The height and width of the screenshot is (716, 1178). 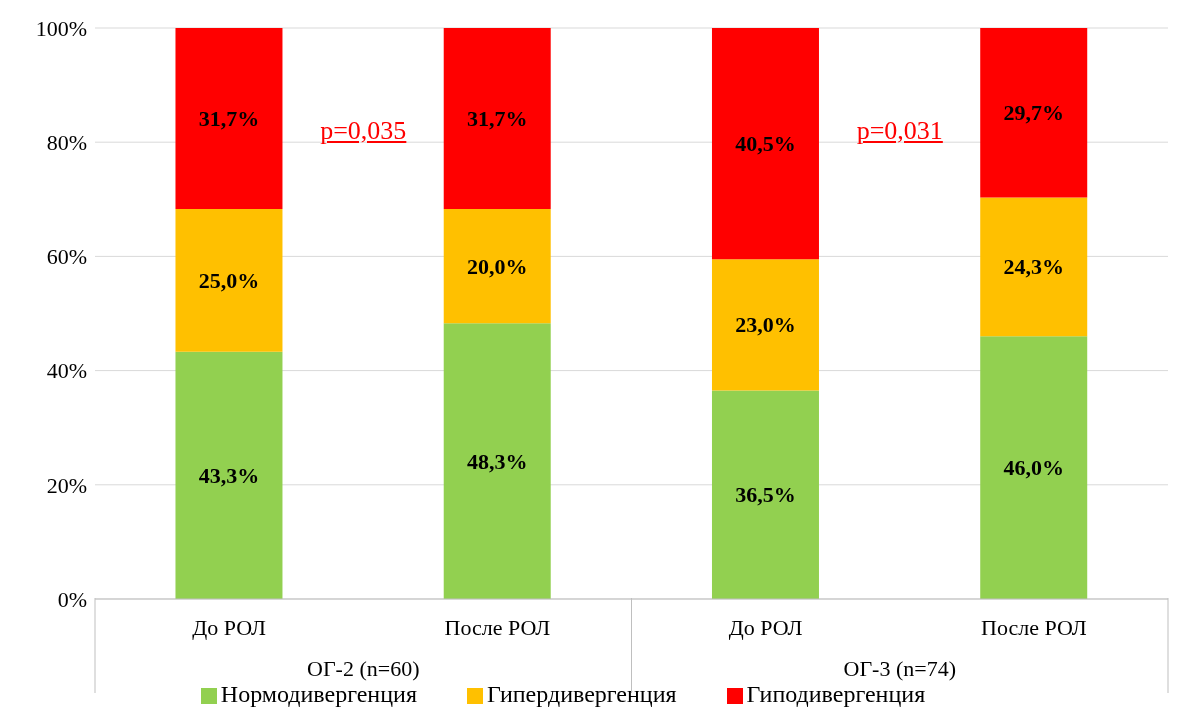 What do you see at coordinates (61, 28) in the screenshot?
I see `y-tick-label: 100%` at bounding box center [61, 28].